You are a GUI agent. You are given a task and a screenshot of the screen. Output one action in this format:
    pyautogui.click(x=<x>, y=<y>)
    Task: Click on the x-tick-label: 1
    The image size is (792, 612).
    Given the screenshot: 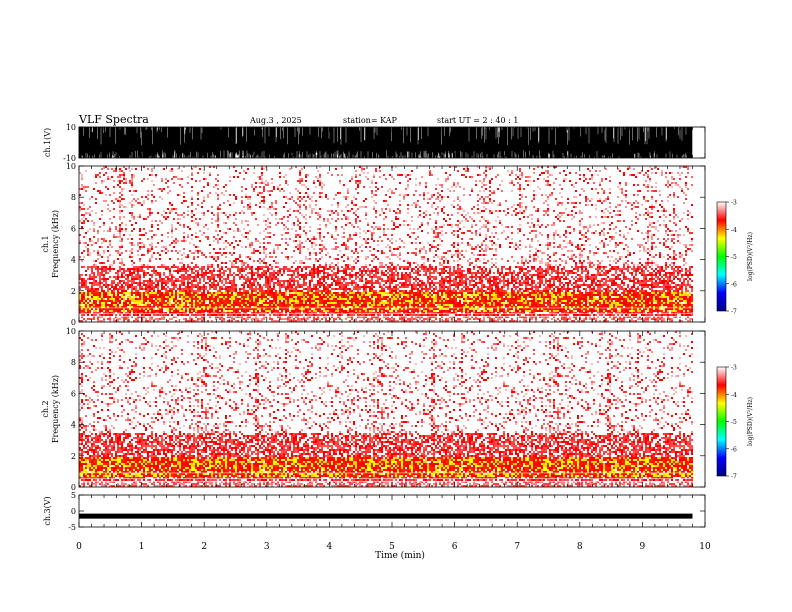 What is the action you would take?
    pyautogui.click(x=142, y=547)
    